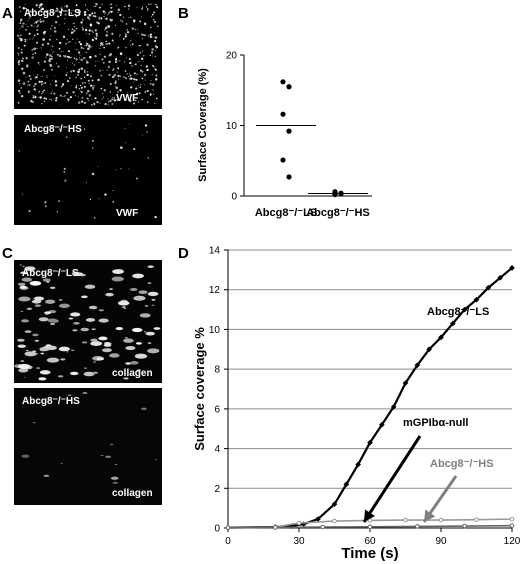  Describe the element at coordinates (88, 54) in the screenshot. I see `speckle-layer-a1` at that location.